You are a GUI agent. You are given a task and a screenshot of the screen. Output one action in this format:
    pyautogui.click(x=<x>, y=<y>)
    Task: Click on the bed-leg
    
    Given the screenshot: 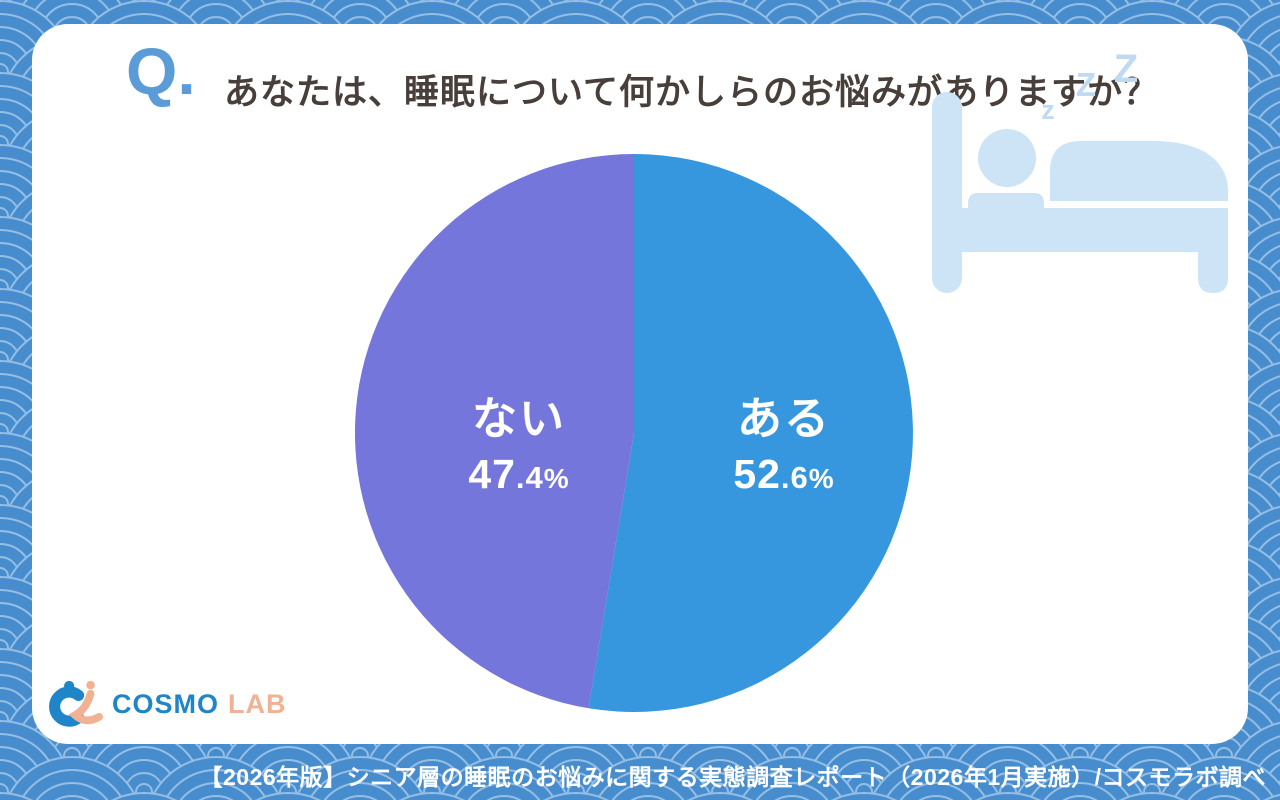 What is the action you would take?
    pyautogui.click(x=1213, y=266)
    